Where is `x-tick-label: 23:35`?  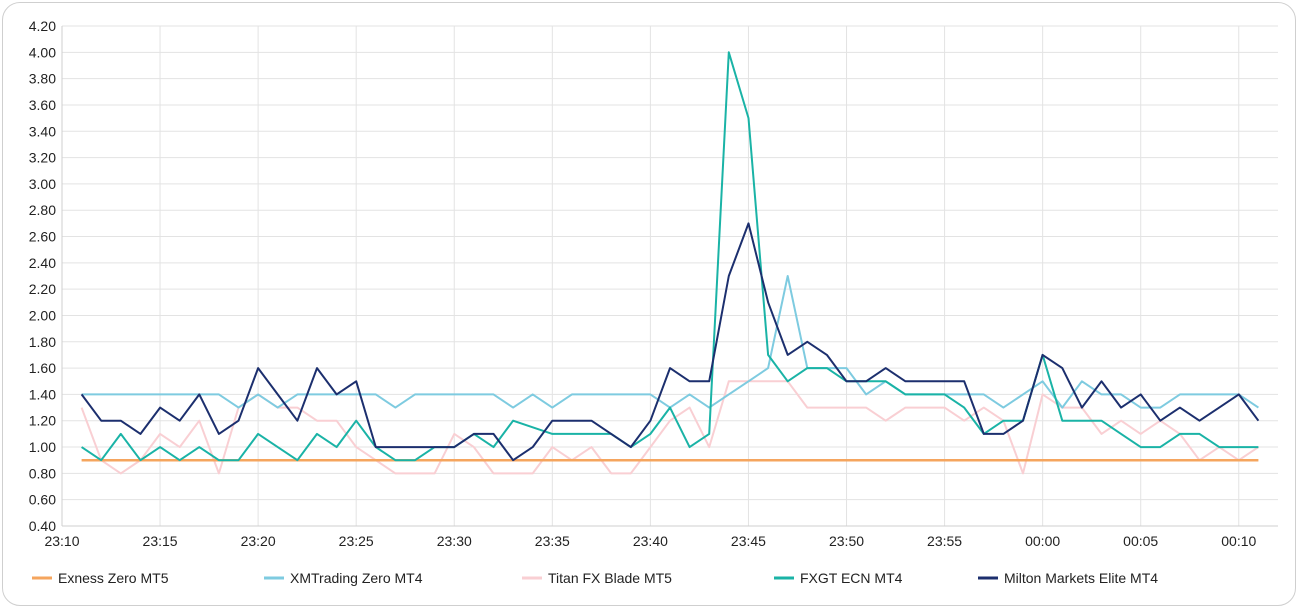 x-tick-label: 23:35 is located at coordinates (552, 541).